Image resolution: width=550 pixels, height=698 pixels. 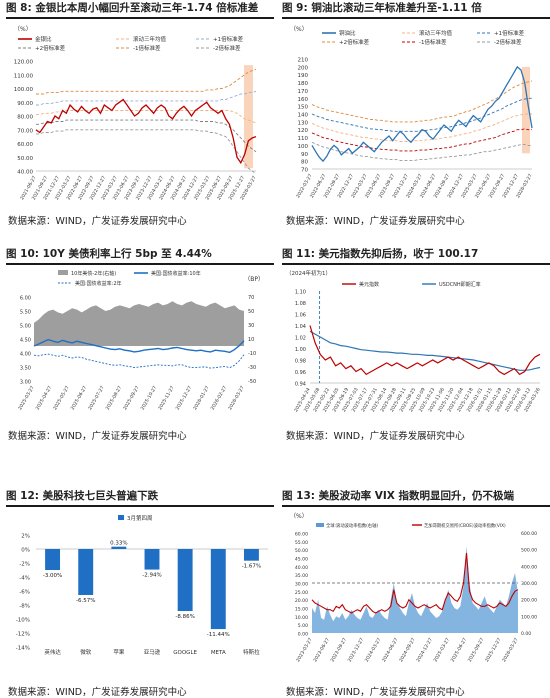 I want to click on y-tick-label: 80.00, so click(x=25, y=118).